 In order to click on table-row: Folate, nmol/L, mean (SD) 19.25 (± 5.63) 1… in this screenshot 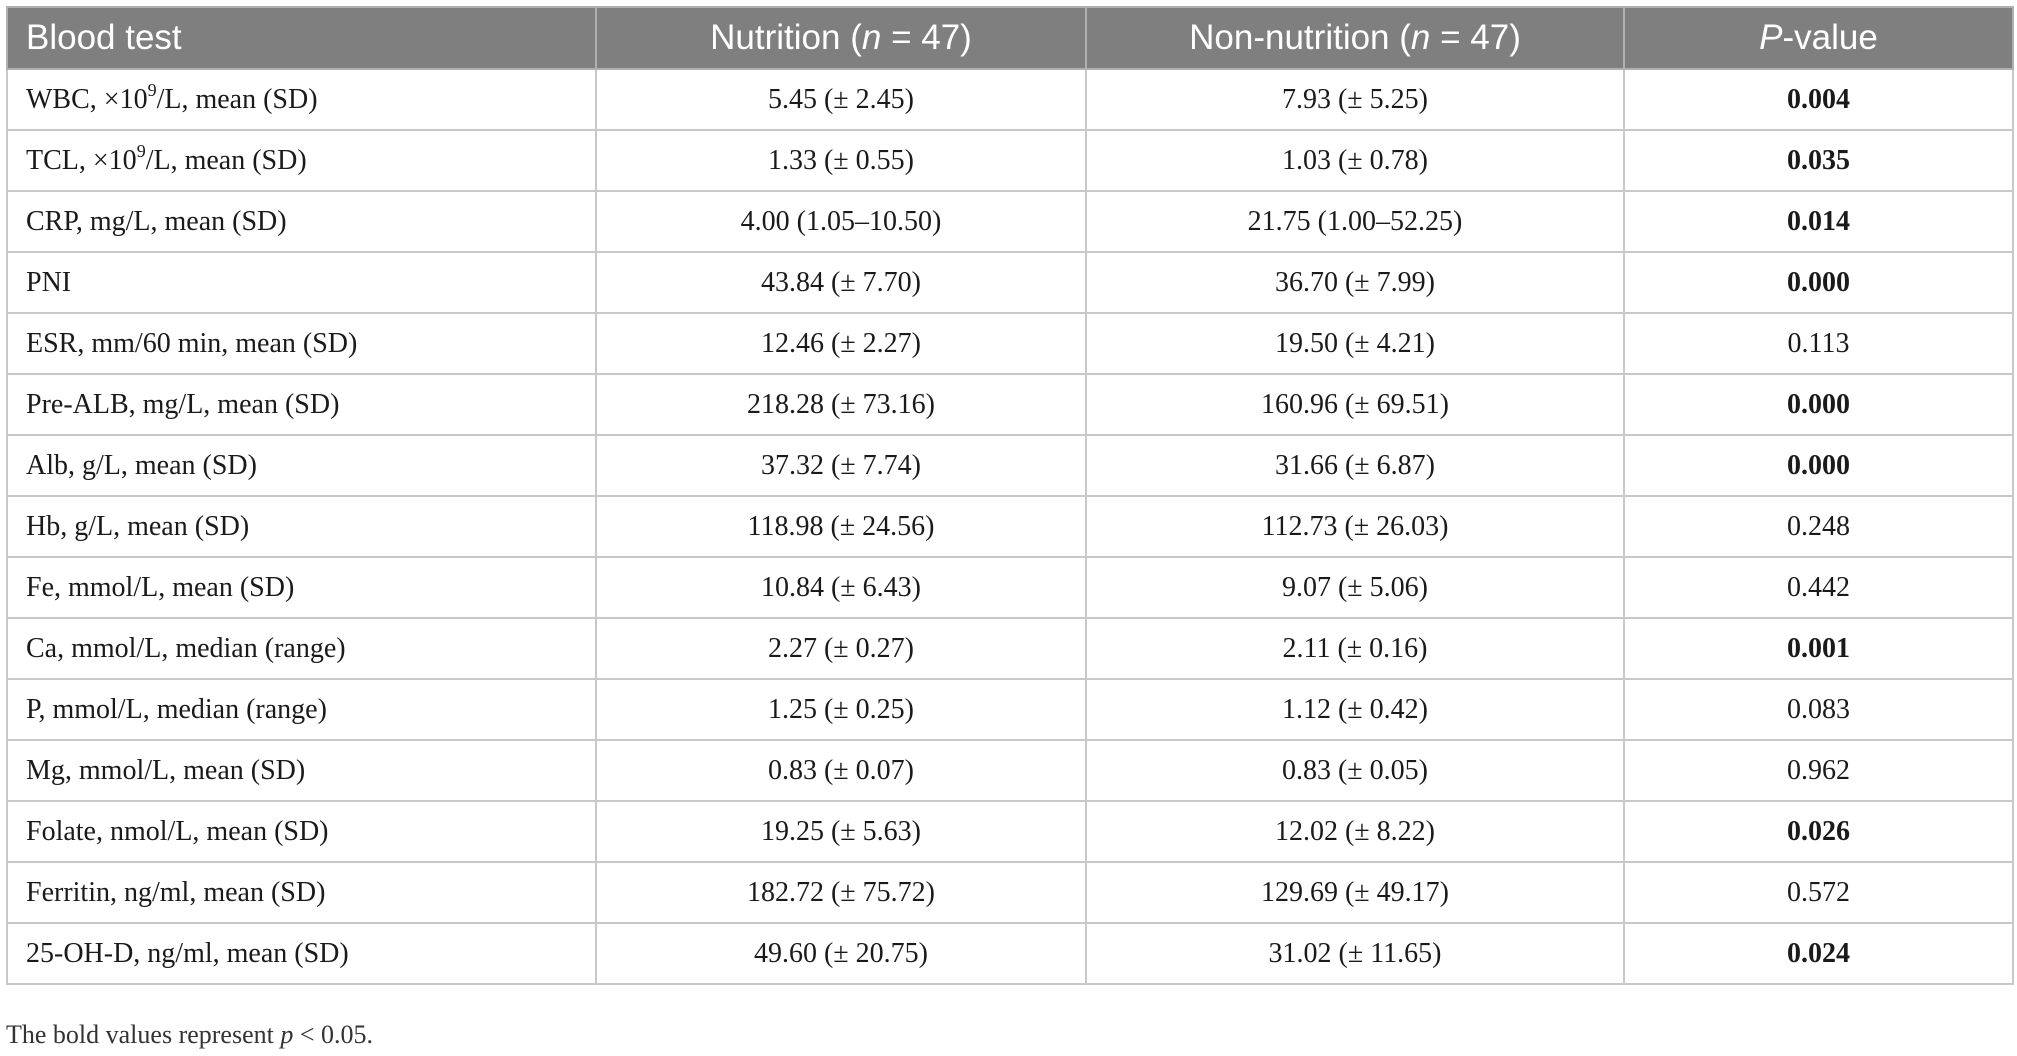, I will do `click(1010, 831)`.